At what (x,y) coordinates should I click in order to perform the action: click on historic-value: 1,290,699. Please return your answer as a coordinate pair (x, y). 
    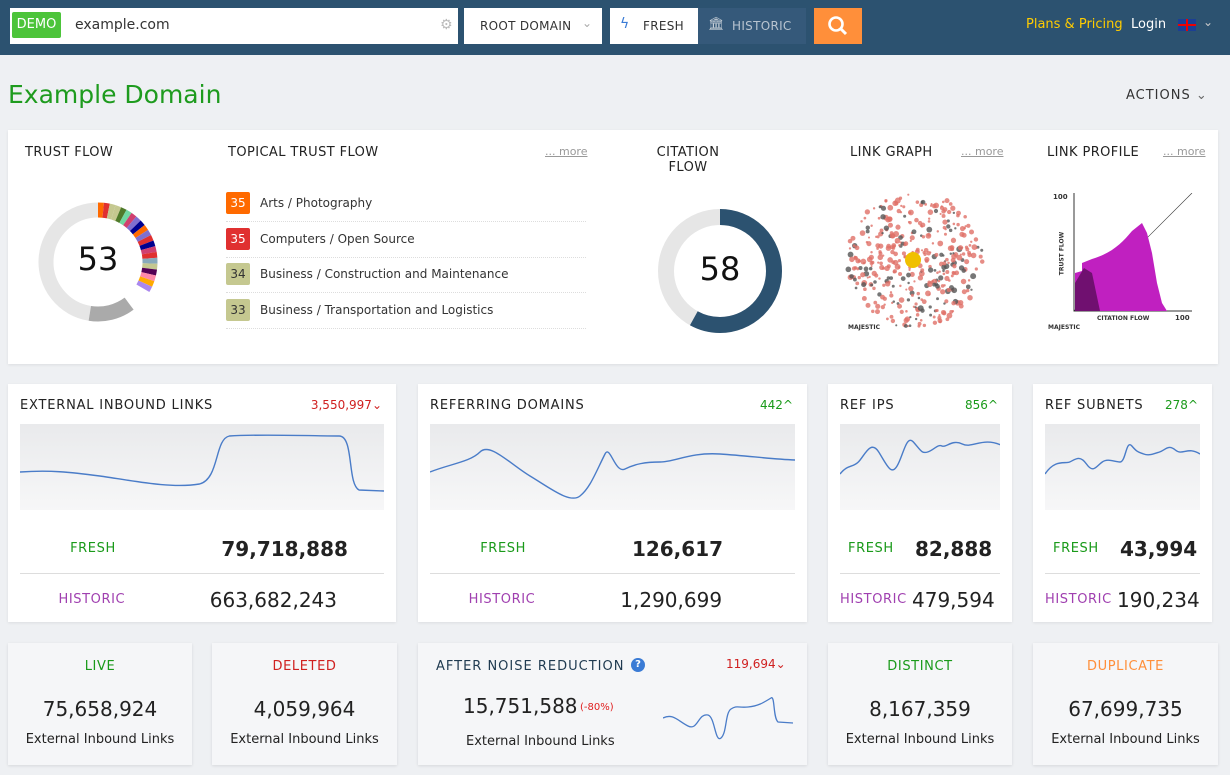
    Looking at the image, I should click on (671, 600).